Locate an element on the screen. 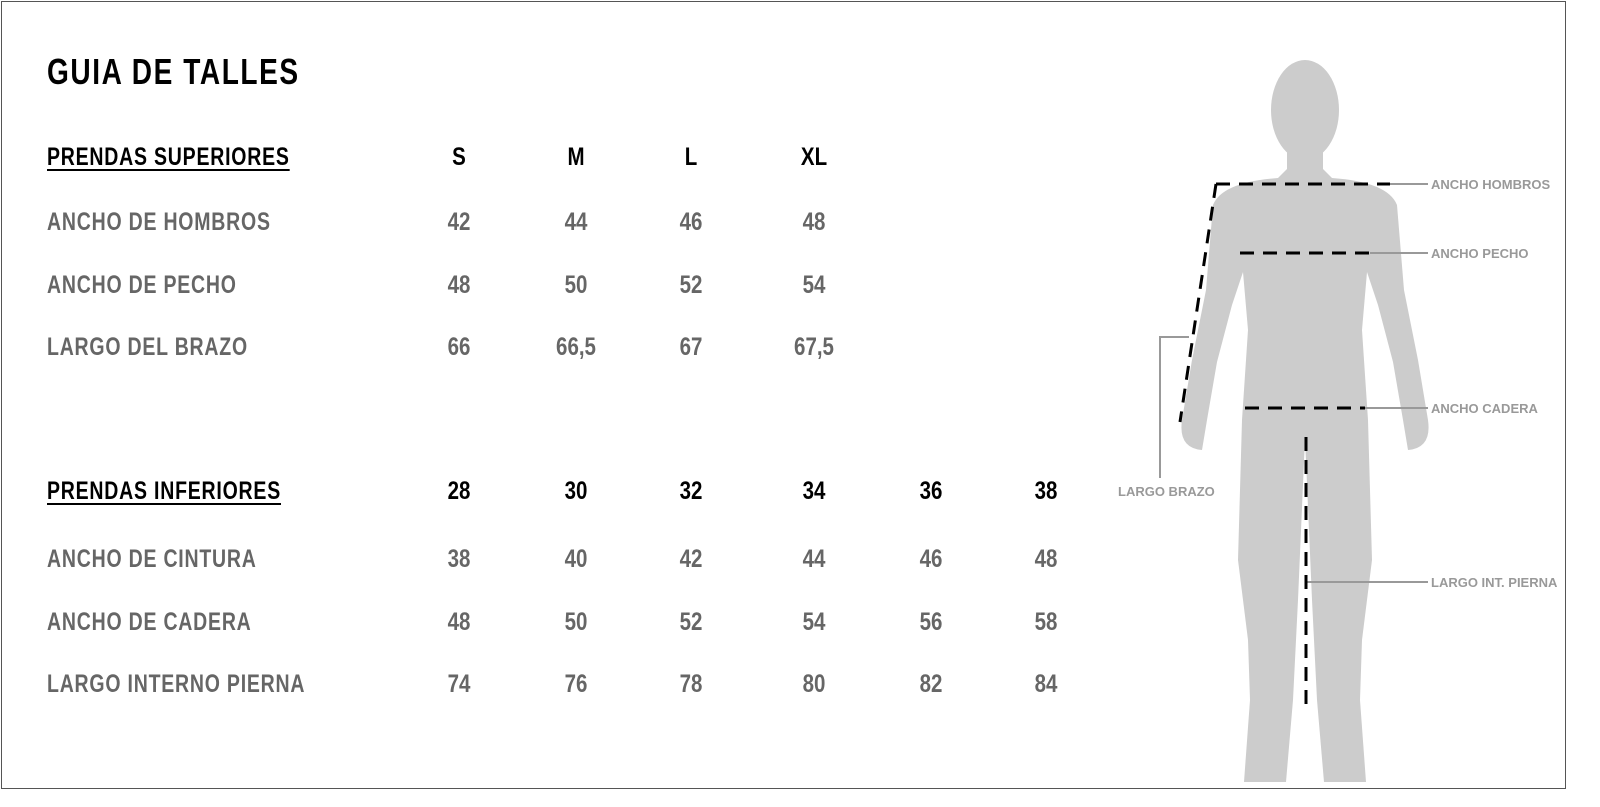 The width and height of the screenshot is (1600, 807). size-value: 76 is located at coordinates (576, 684).